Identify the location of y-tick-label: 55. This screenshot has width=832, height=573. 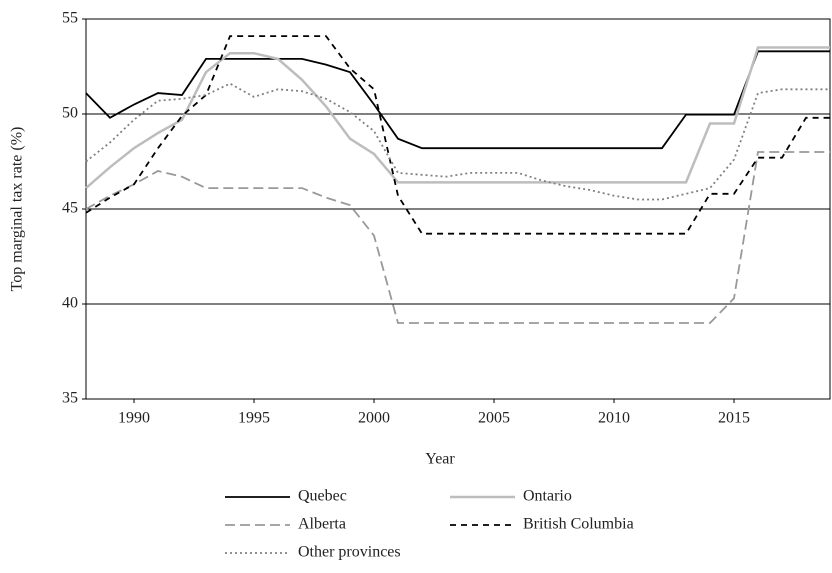
(70, 18).